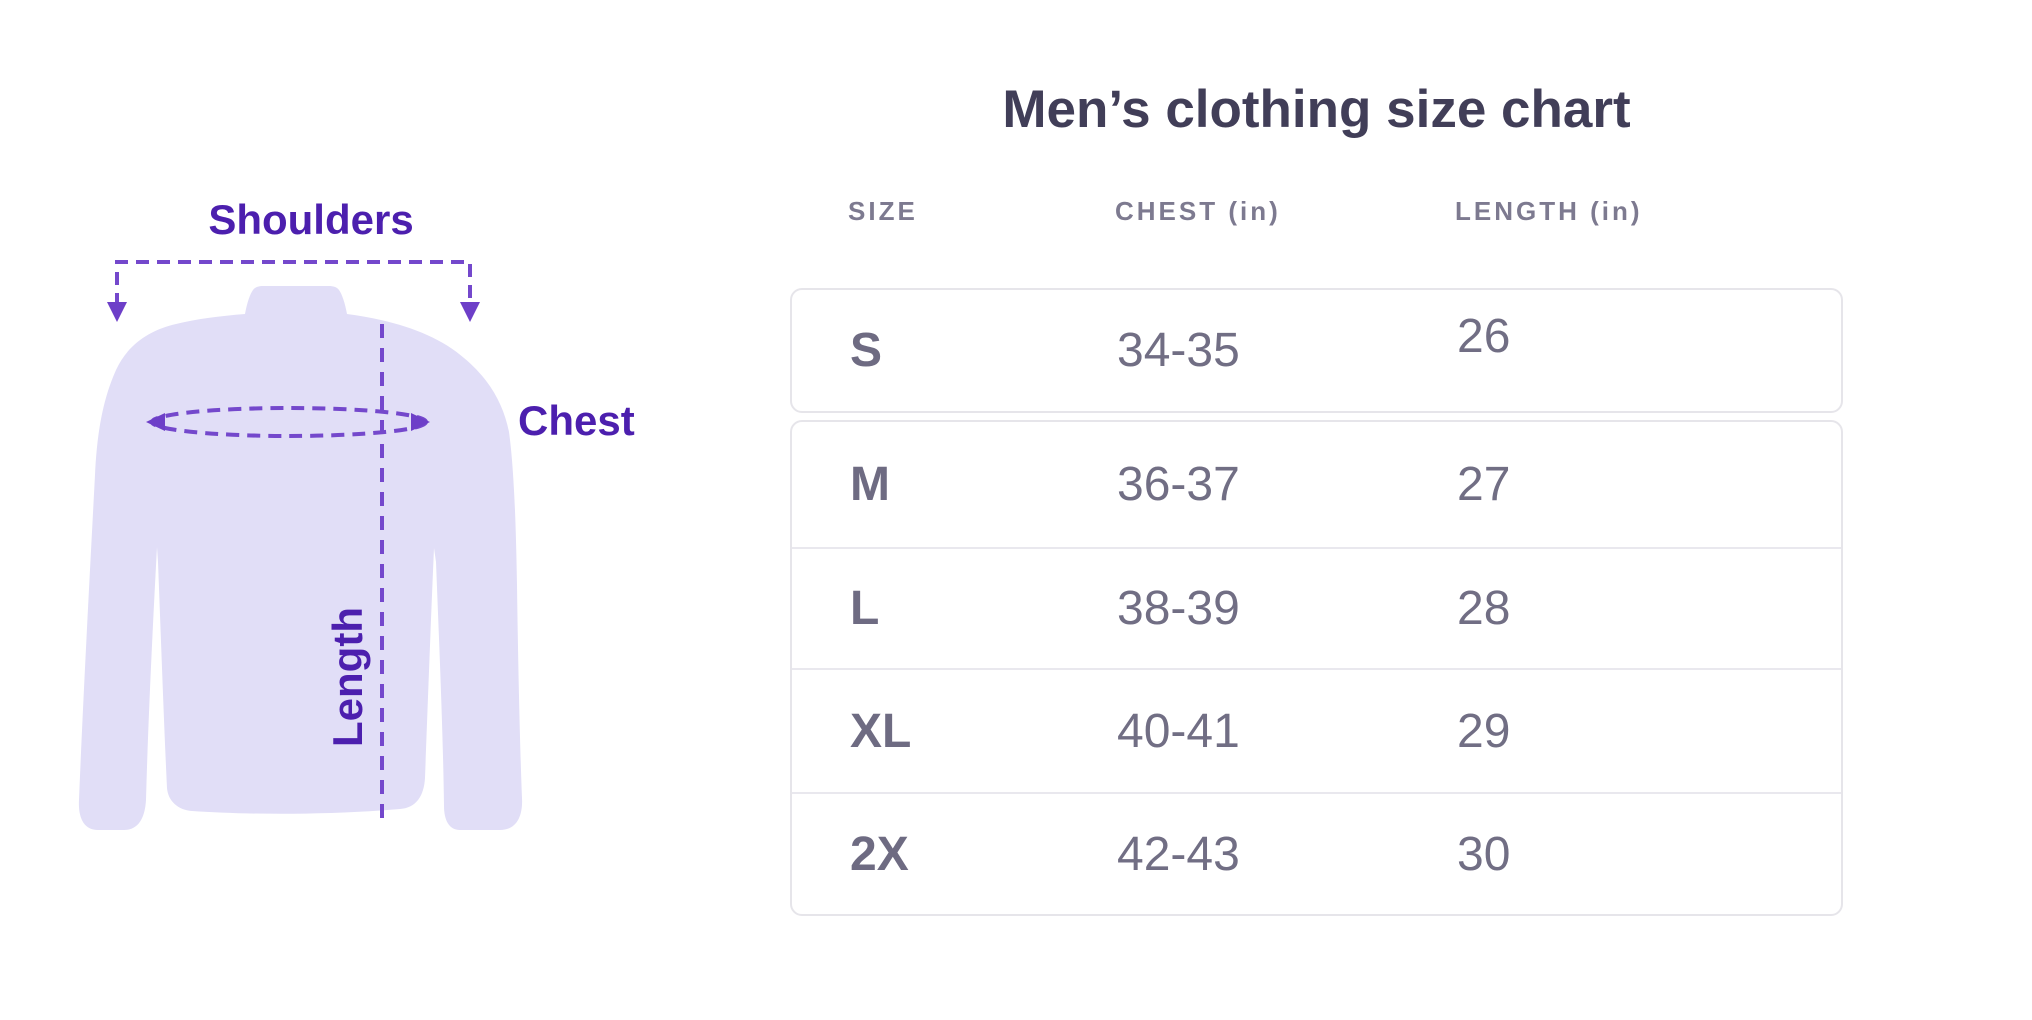 The image size is (2032, 1020). Describe the element at coordinates (300, 558) in the screenshot. I see `shirt-silhouette` at that location.